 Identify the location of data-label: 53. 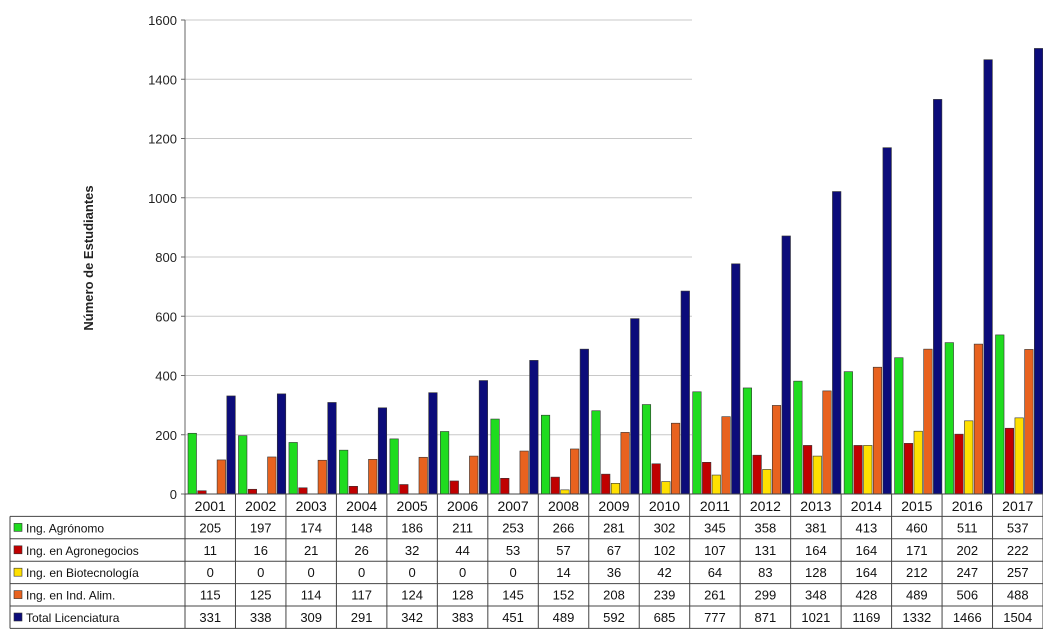
(513, 550).